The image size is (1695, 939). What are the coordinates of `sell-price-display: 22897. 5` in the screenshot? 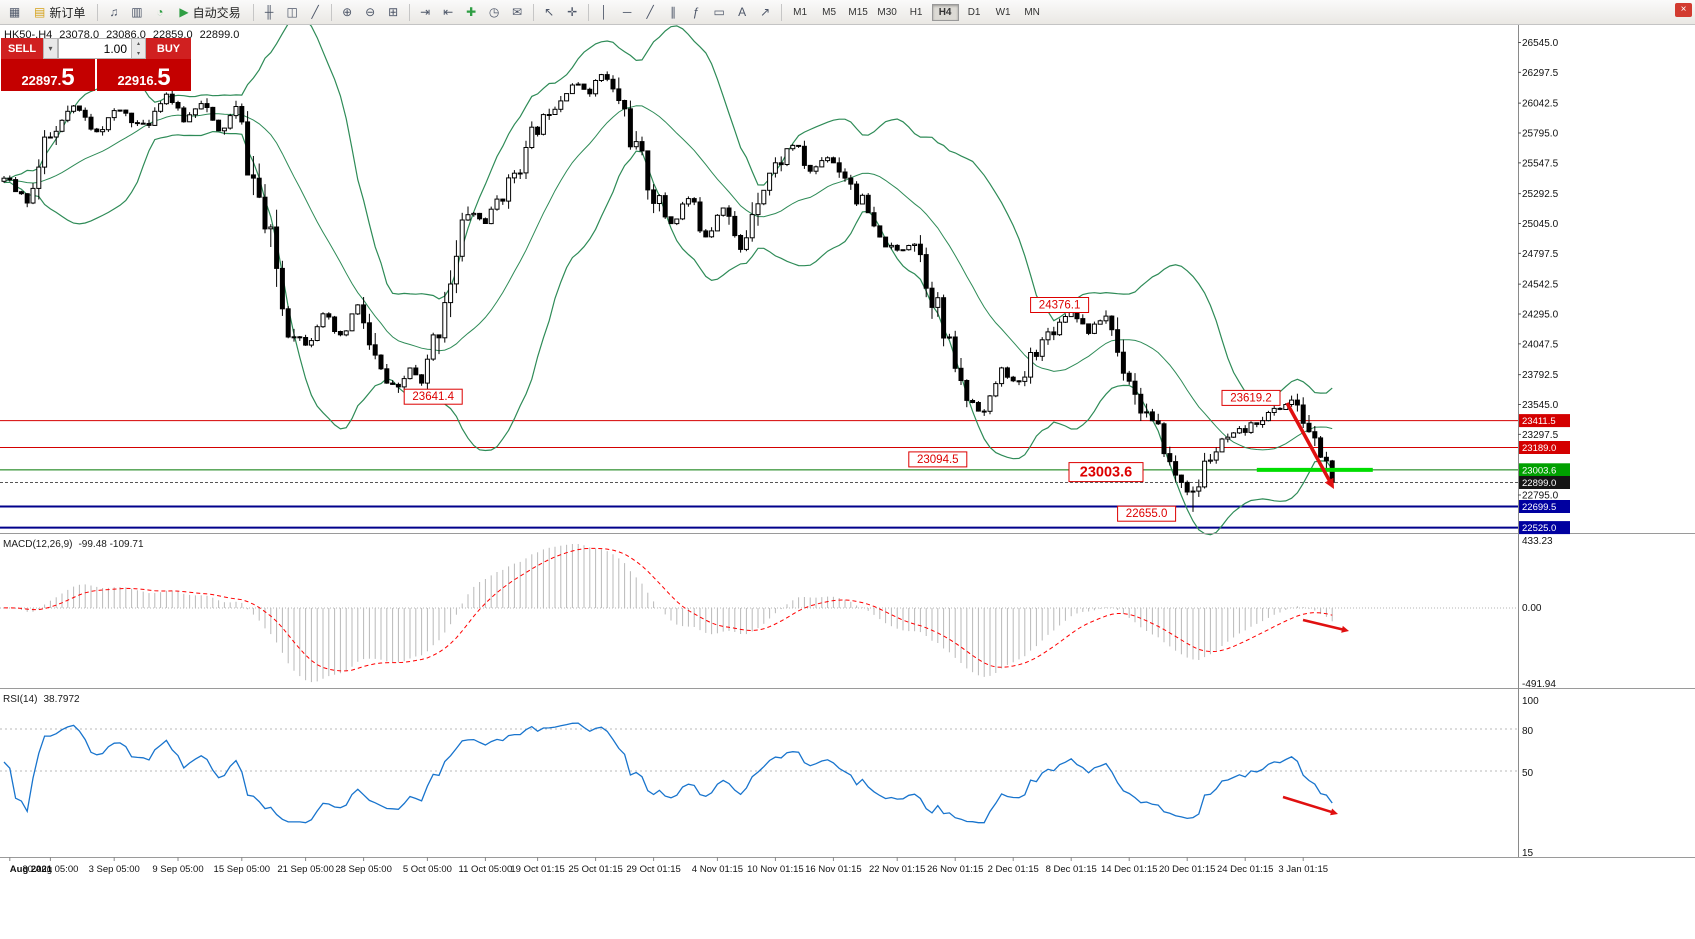 It's located at (48, 75).